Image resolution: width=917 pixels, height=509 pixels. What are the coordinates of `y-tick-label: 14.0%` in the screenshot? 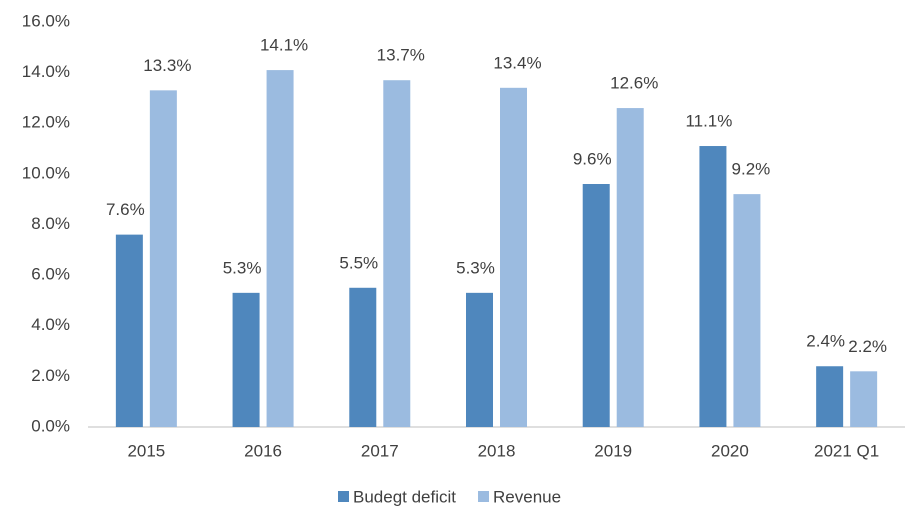 It's located at (46, 71).